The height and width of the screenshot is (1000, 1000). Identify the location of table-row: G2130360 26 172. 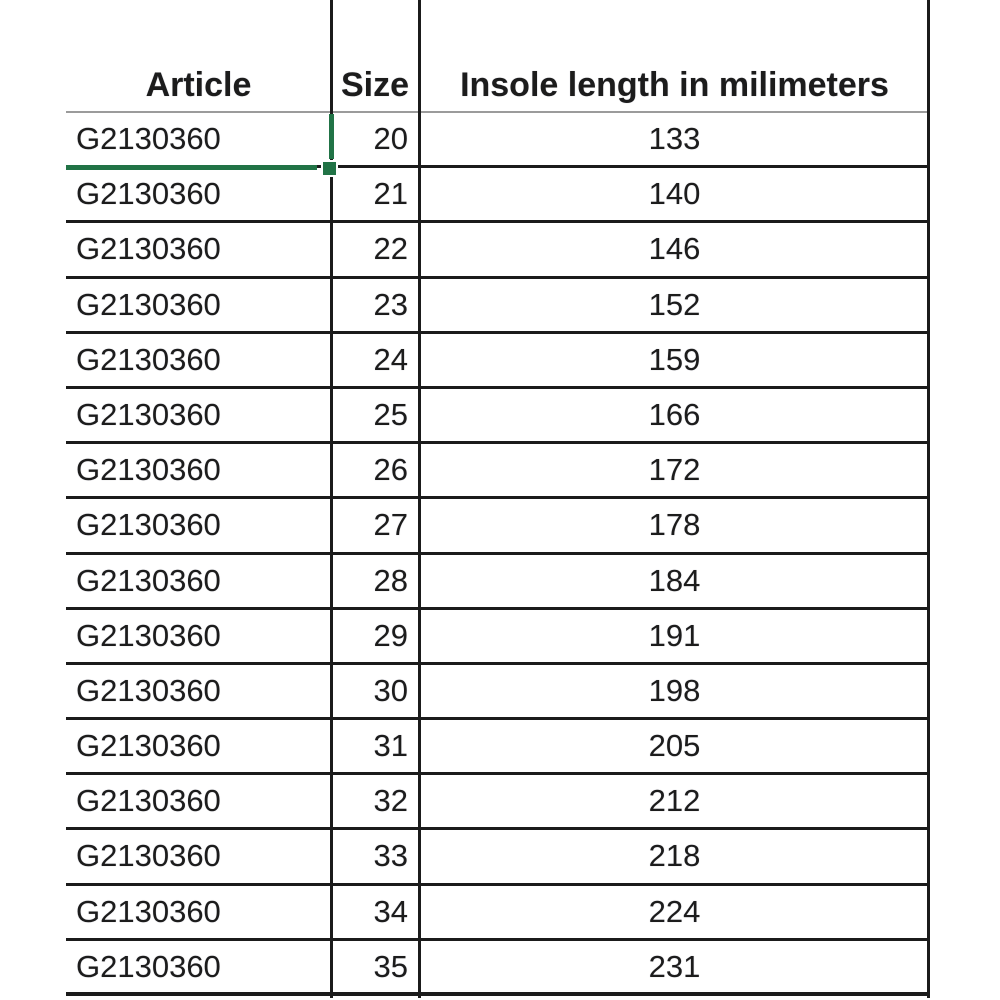
(498, 472).